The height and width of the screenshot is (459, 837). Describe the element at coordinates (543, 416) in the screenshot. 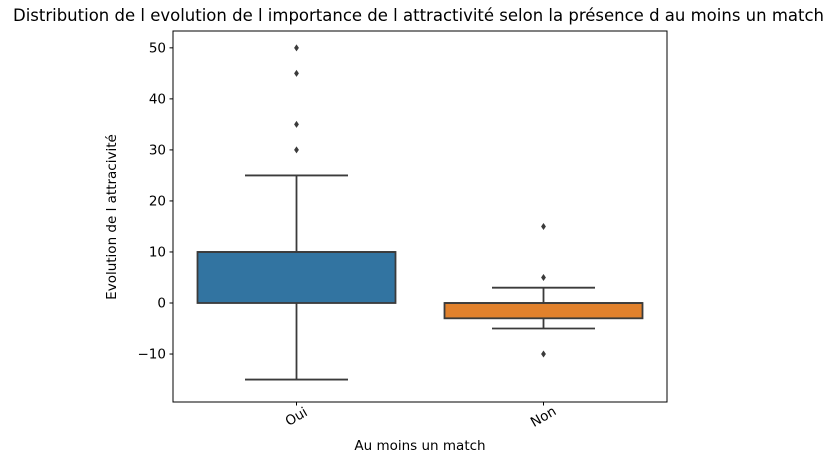

I see `x-tick-label-non: Non` at that location.